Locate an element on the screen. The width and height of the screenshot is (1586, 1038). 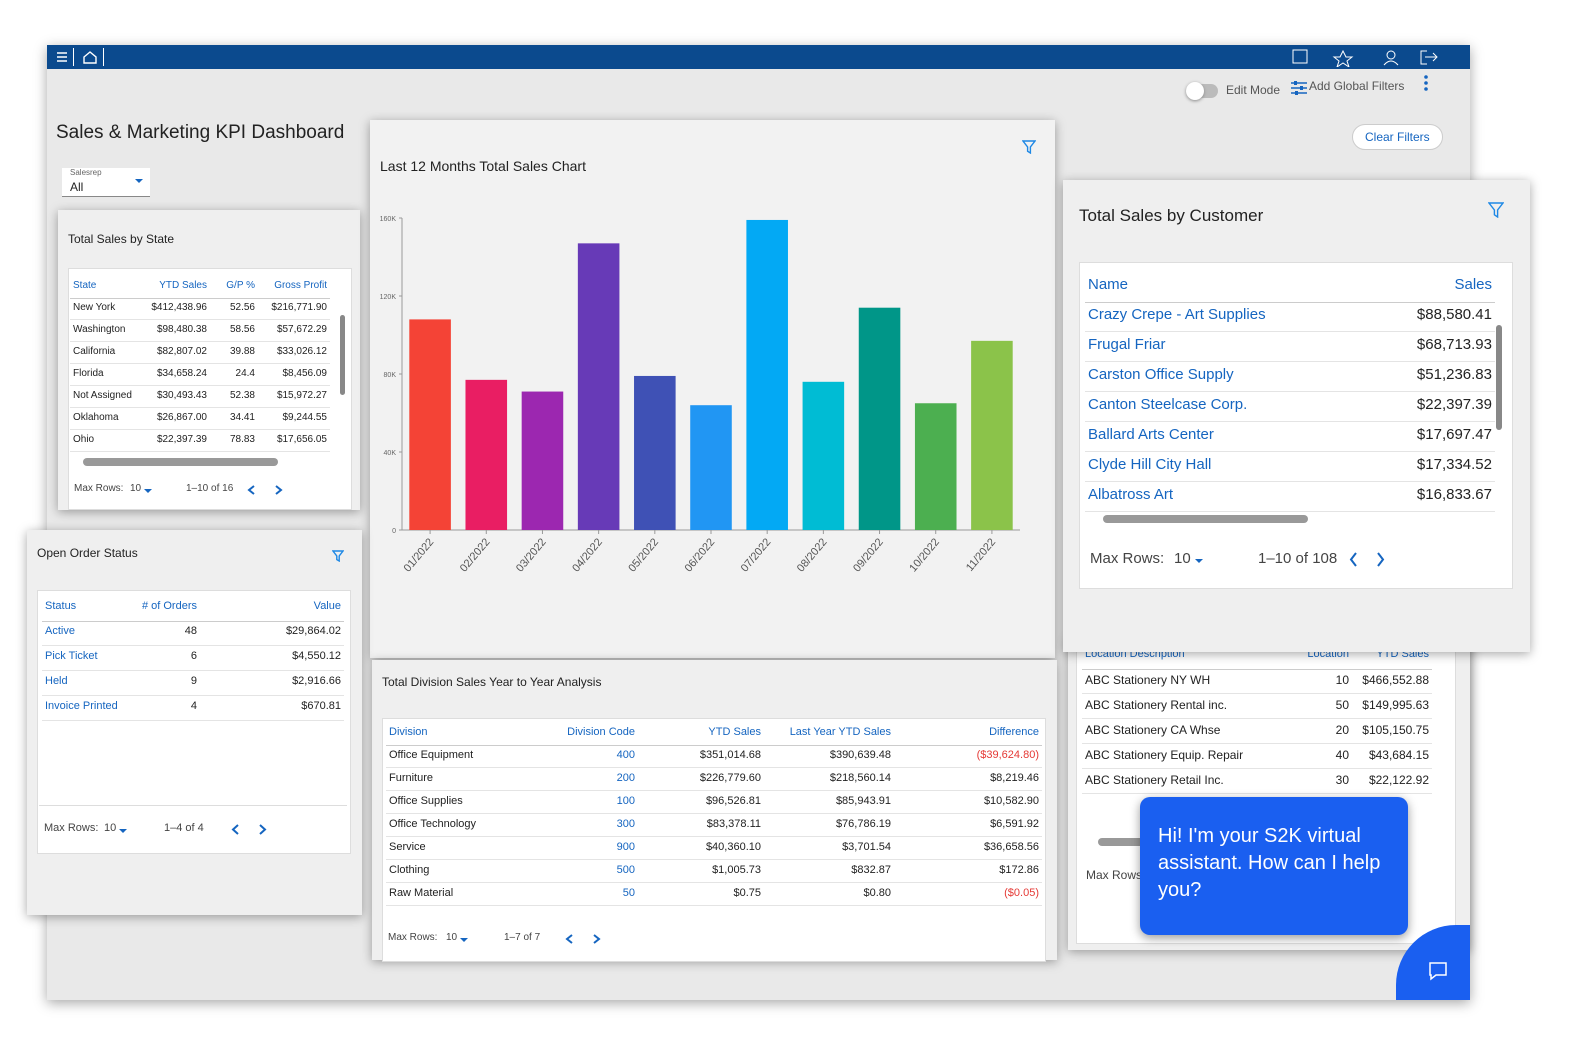
column-header: Status is located at coordinates (61, 606).